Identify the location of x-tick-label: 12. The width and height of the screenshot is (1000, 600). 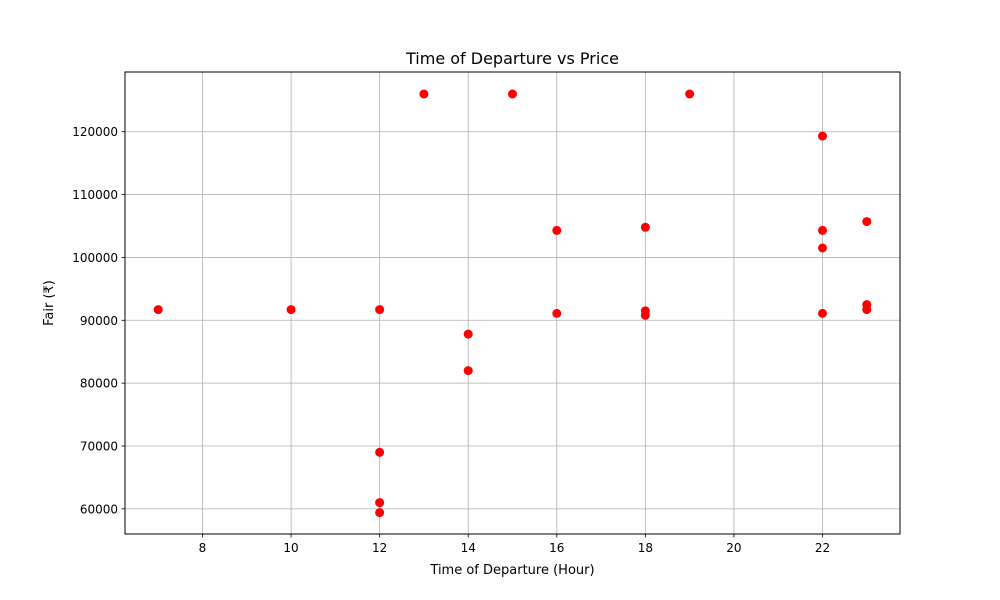
(379, 548).